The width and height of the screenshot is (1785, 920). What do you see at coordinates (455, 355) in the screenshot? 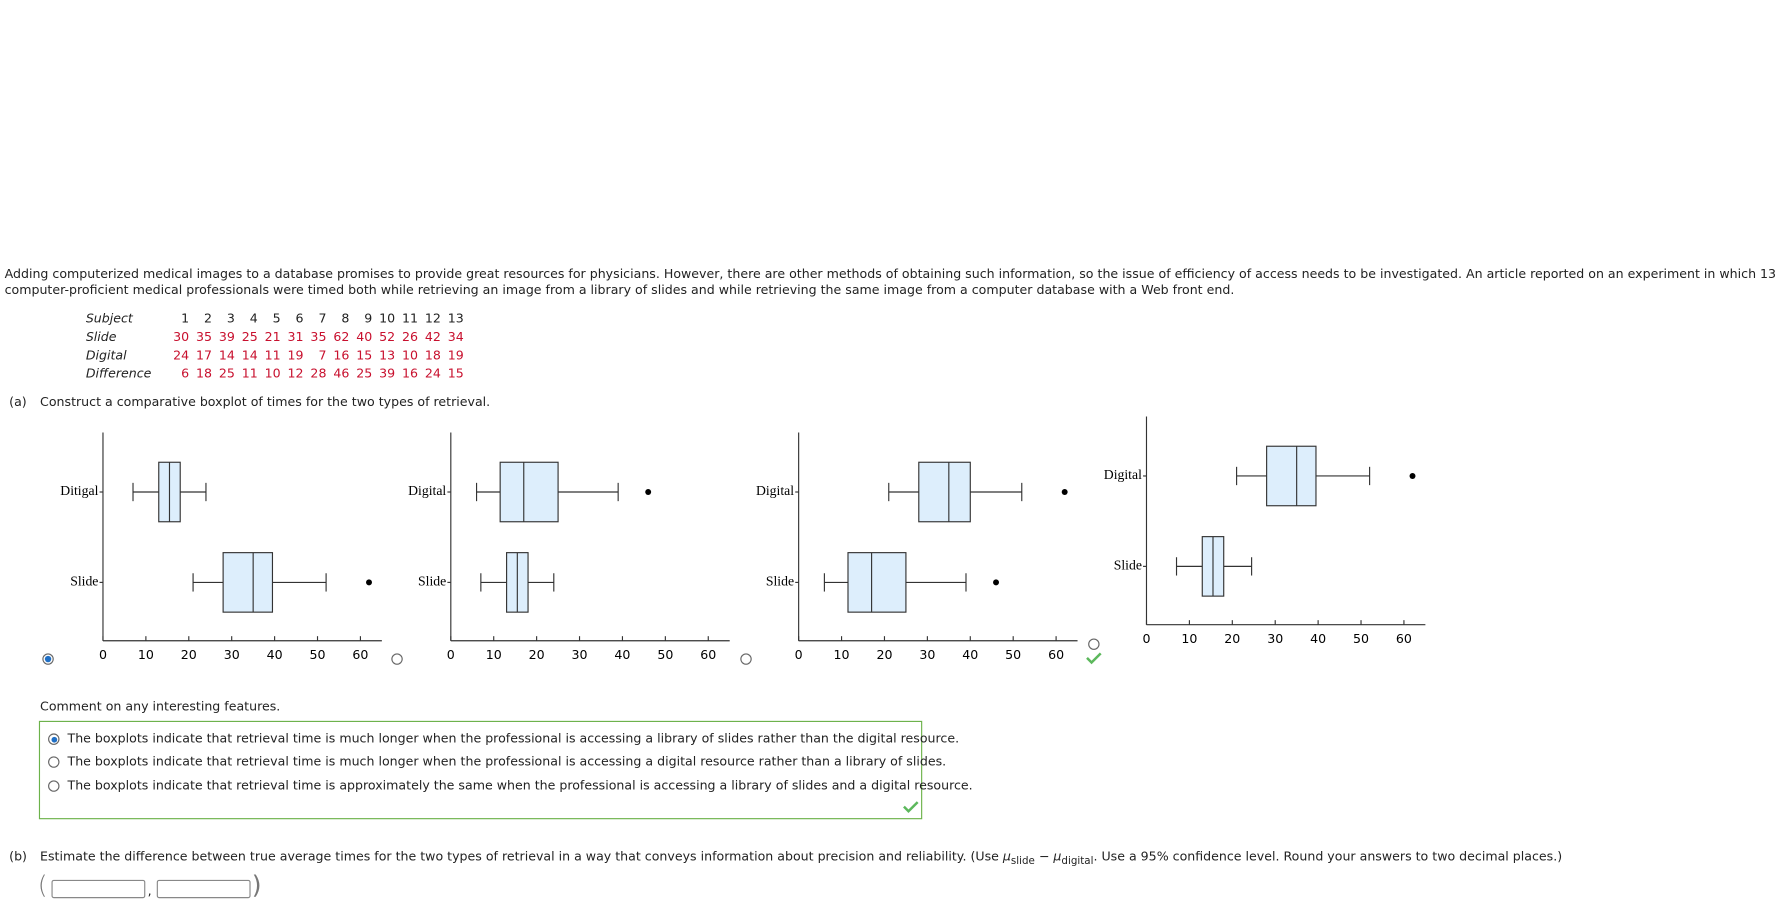
I see `cell: 19` at bounding box center [455, 355].